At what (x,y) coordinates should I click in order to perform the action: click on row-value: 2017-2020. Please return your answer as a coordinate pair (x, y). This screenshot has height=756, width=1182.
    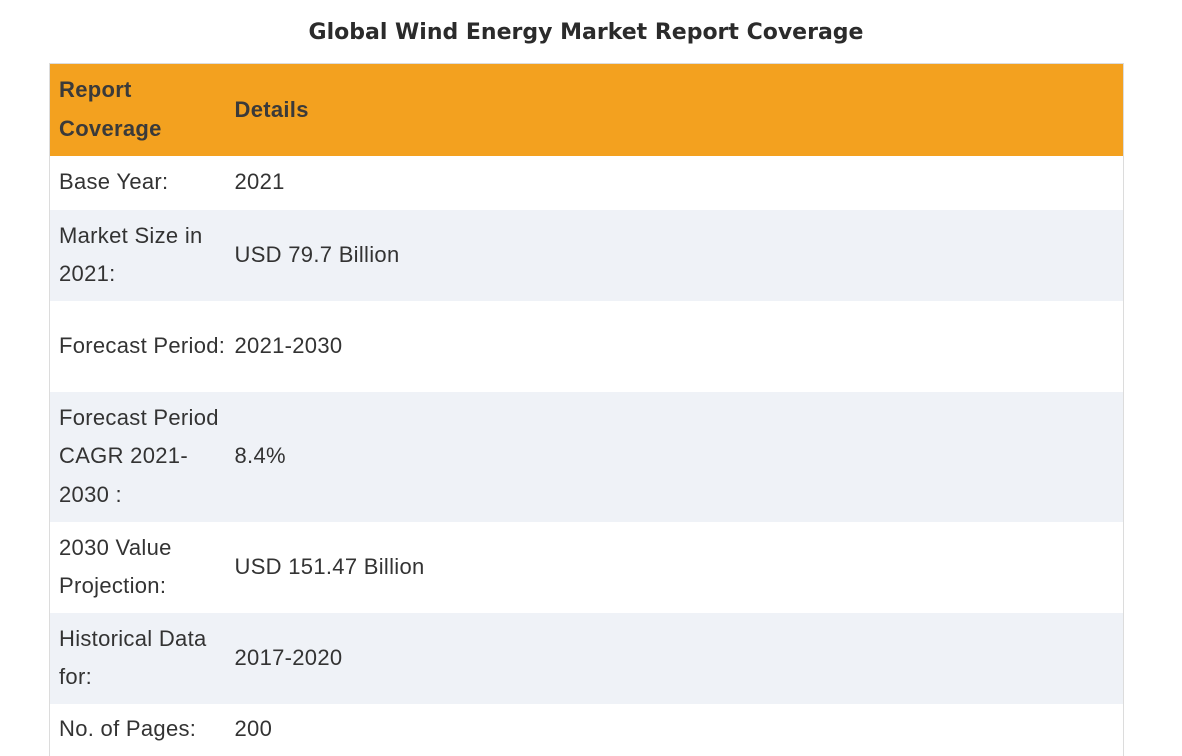
    Looking at the image, I should click on (288, 657).